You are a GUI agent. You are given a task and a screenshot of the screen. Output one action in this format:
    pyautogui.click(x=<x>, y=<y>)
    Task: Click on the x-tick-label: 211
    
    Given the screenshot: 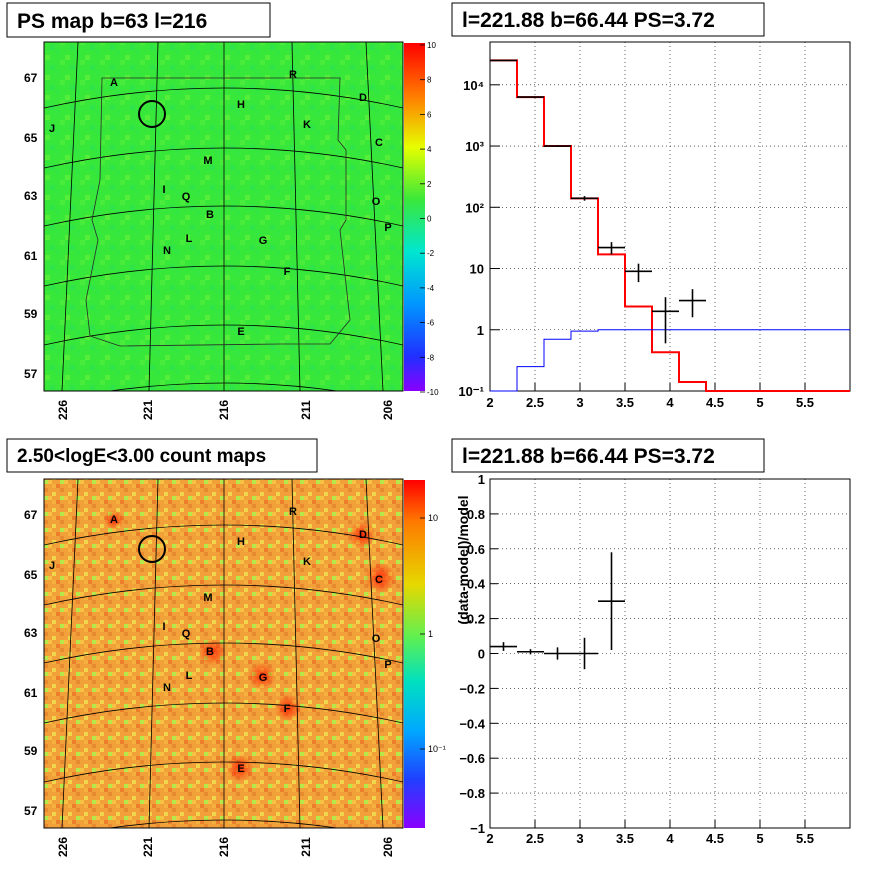 What is the action you would take?
    pyautogui.click(x=306, y=847)
    